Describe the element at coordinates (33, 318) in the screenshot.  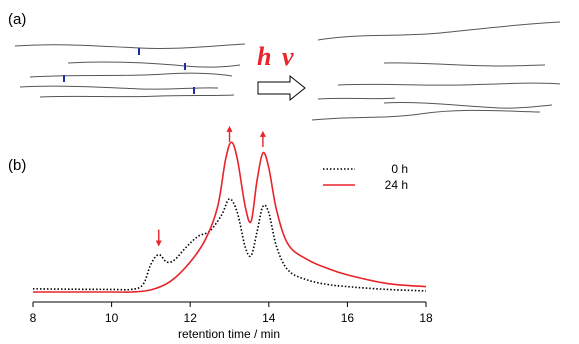
I see `x-tick-label: 8` at that location.